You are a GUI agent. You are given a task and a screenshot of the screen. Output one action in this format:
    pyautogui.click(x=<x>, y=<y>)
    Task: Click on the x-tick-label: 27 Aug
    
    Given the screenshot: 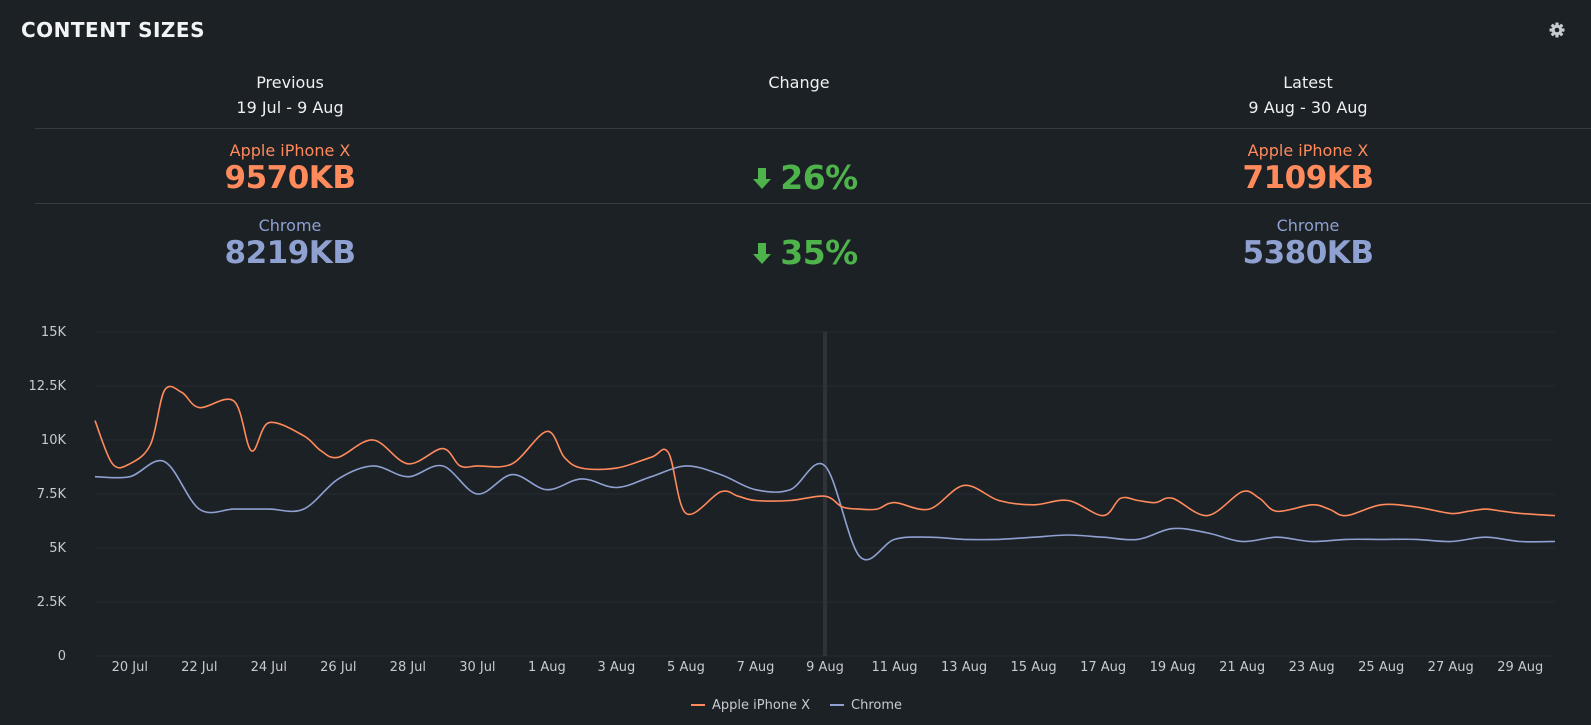 What is the action you would take?
    pyautogui.click(x=1451, y=667)
    